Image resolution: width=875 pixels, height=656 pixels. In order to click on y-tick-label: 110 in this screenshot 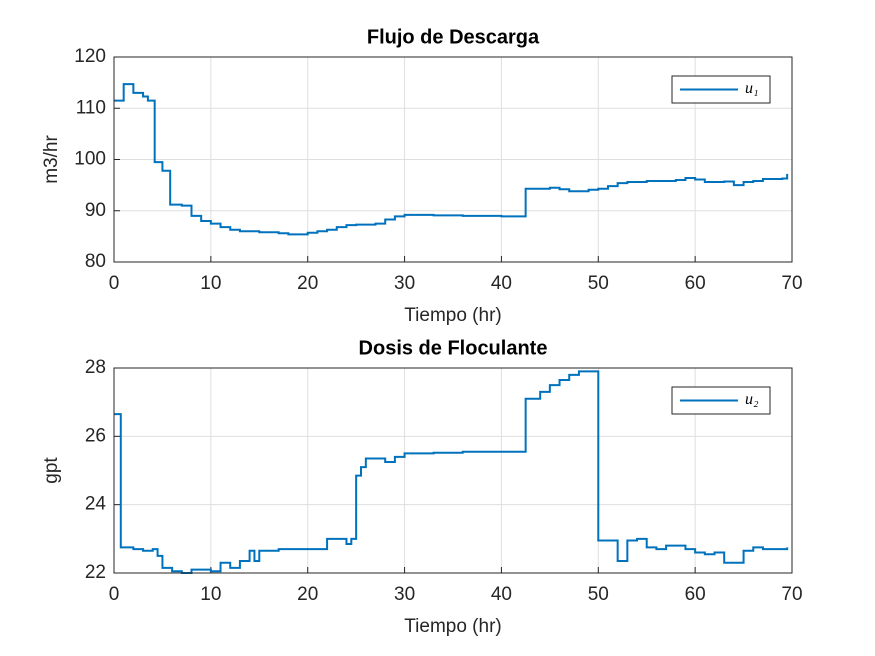, I will do `click(91, 107)`.